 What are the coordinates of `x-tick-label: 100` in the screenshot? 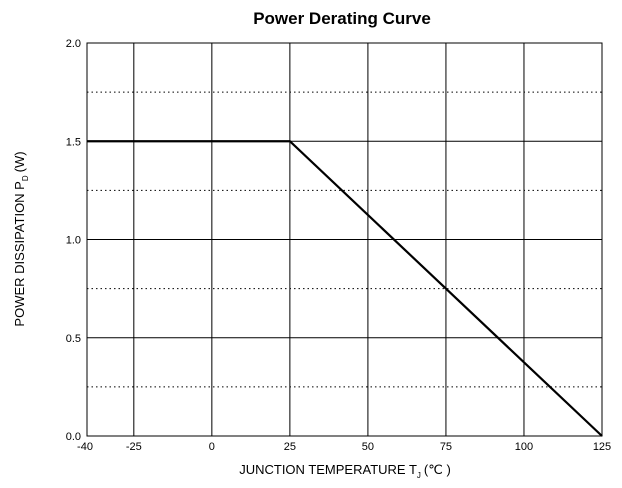 It's located at (524, 447).